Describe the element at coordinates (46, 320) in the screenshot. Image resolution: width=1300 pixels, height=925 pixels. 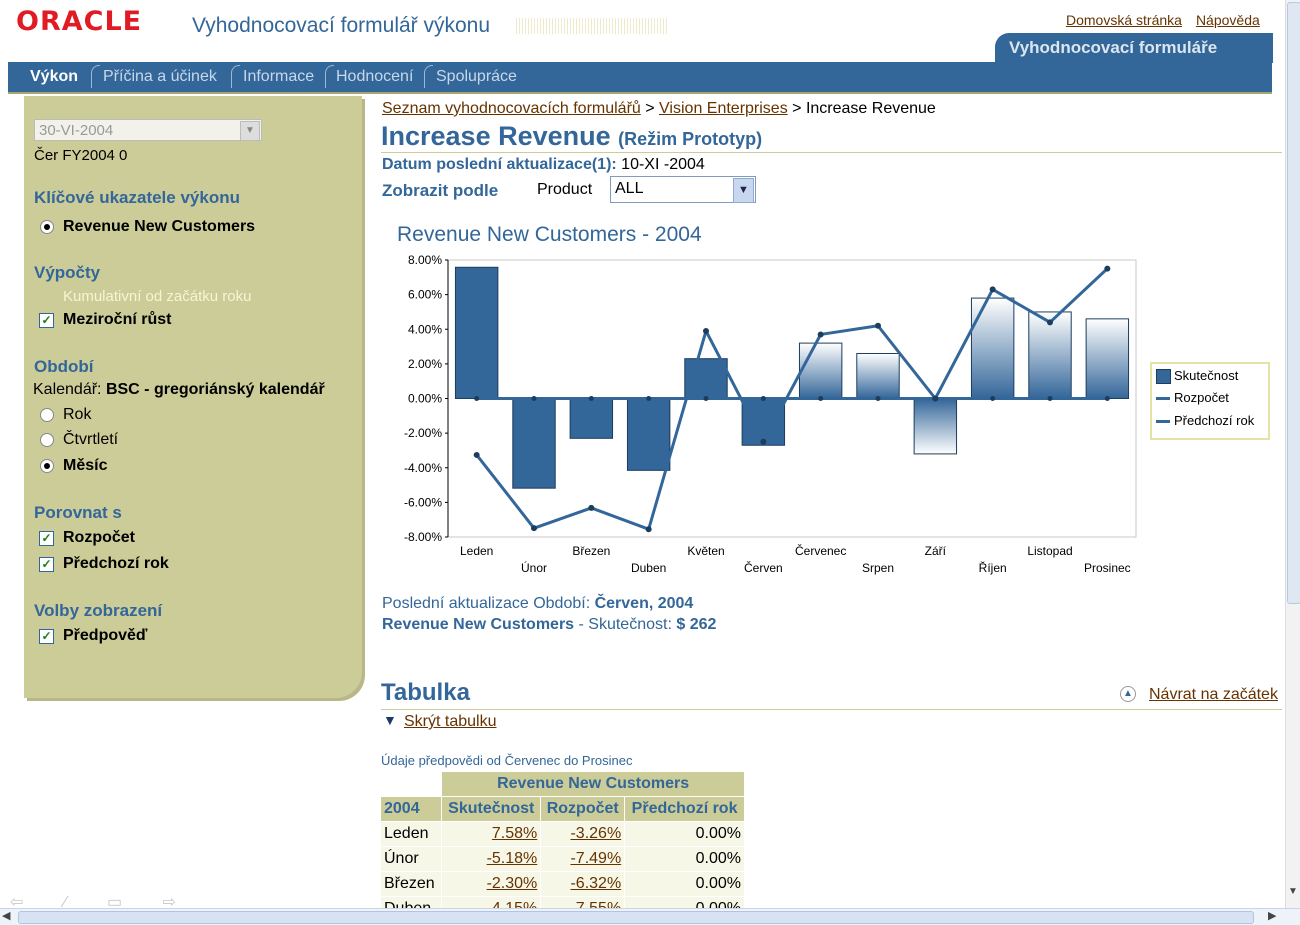
I see `yoy-checkbox: ✓` at that location.